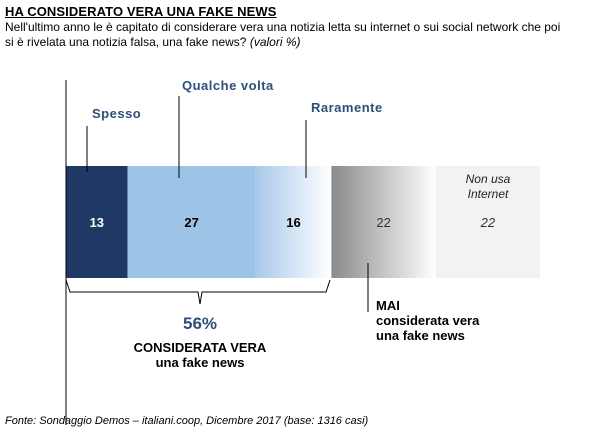 This screenshot has height=442, width=600. I want to click on value-label-qualche-volta: 27, so click(191, 222).